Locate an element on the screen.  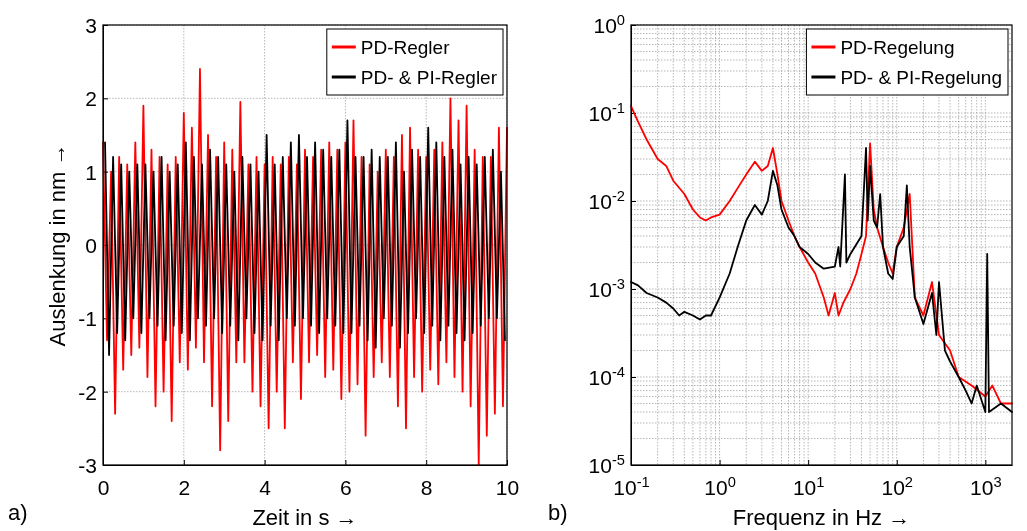
y-tick-label: -1 is located at coordinates (87, 319).